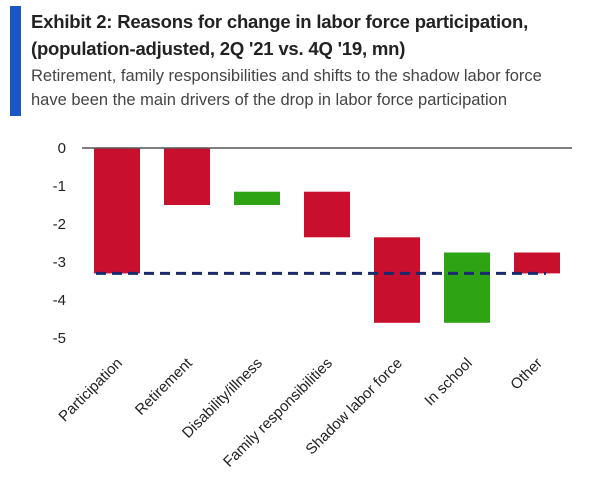 The image size is (592, 492). Describe the element at coordinates (59, 262) in the screenshot. I see `y-tick-label: -3` at that location.